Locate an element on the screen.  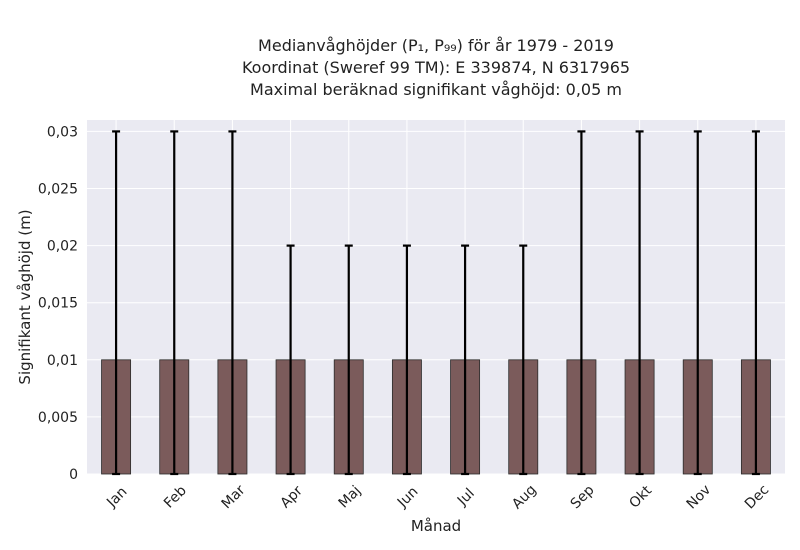
x-tick-label: Dec is located at coordinates (757, 497).